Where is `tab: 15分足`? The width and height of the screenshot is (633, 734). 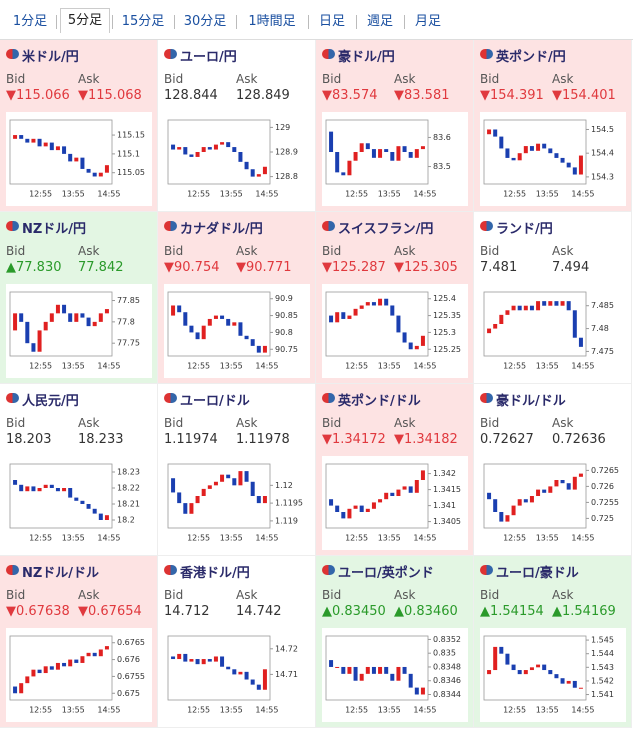 tab: 15分足 is located at coordinates (143, 21).